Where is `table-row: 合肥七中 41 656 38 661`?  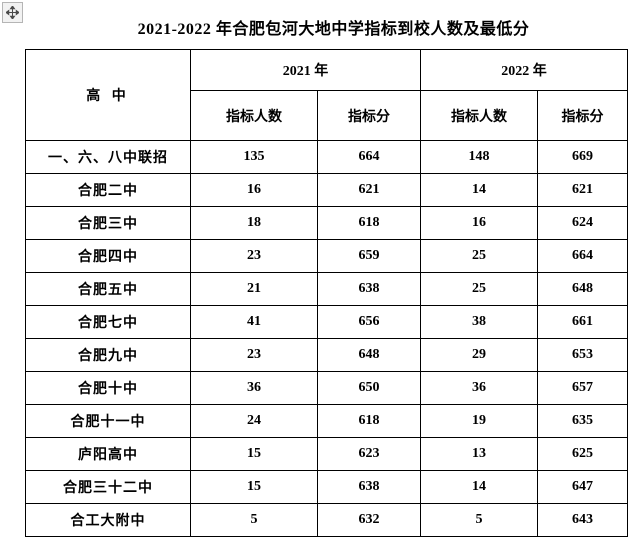 table-row: 合肥七中 41 656 38 661 is located at coordinates (326, 322).